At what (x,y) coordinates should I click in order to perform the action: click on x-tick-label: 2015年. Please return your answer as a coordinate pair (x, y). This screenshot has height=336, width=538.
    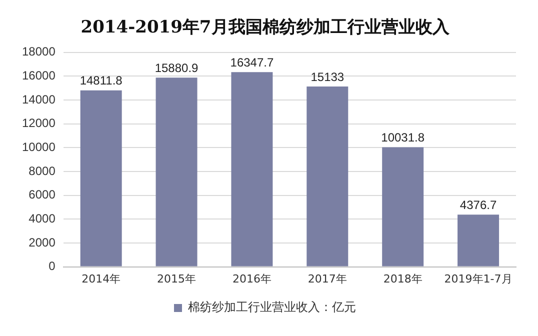
    Looking at the image, I should click on (176, 279).